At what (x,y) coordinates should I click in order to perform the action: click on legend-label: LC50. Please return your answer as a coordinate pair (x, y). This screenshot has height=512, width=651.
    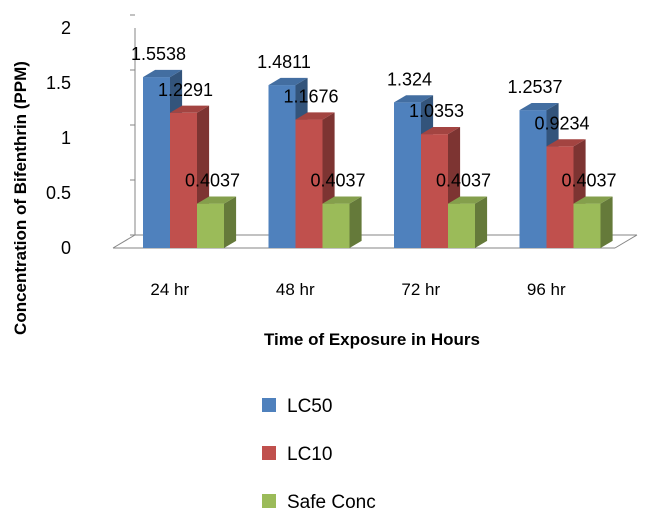
    Looking at the image, I should click on (309, 406).